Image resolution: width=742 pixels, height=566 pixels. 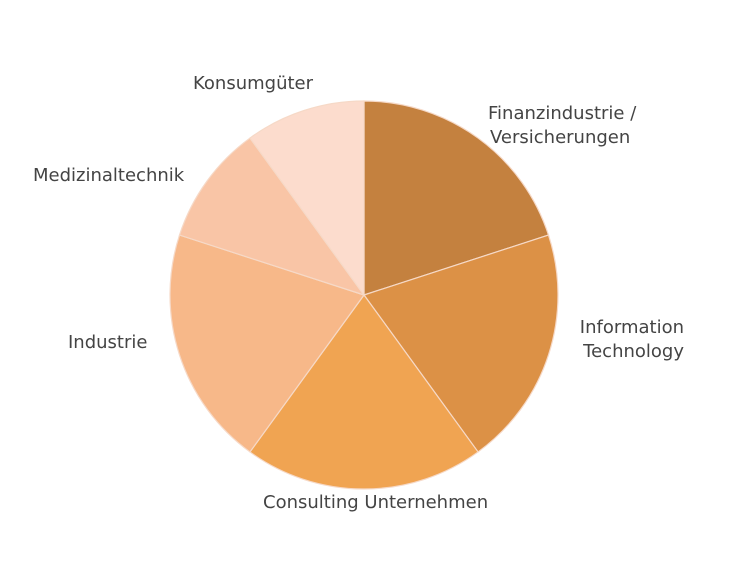 I want to click on label-consulting: Consulting Unternehmen, so click(x=376, y=502).